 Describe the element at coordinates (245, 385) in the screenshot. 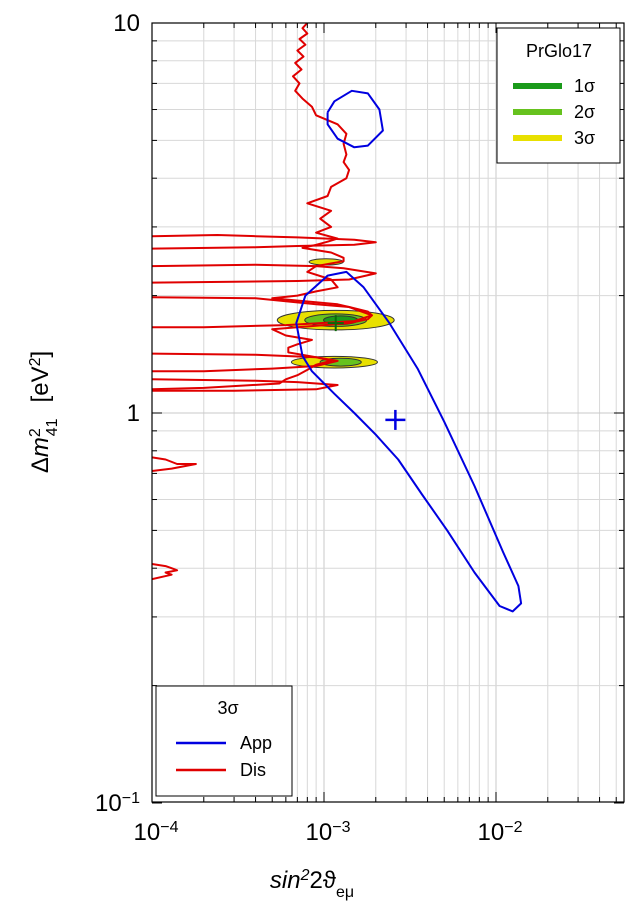

I see `dis-spike-5-contour` at that location.